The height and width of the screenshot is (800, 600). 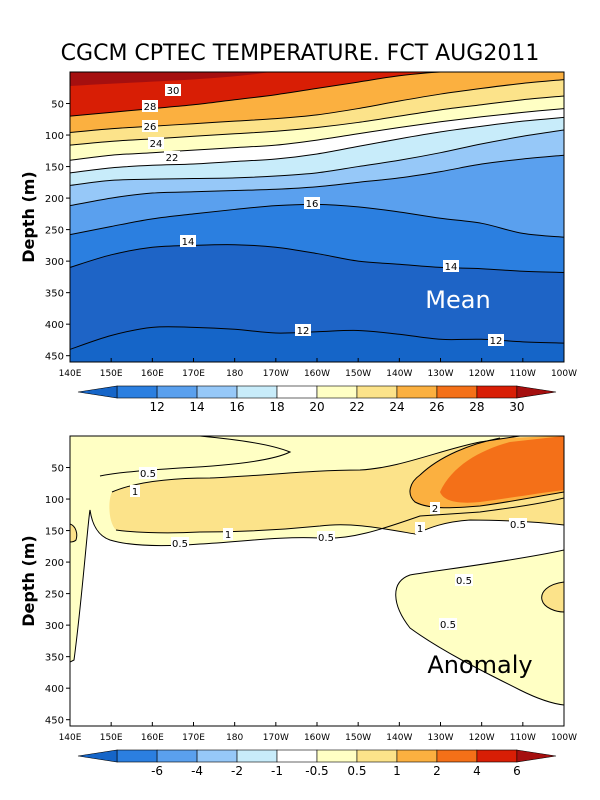 What do you see at coordinates (552, 597) in the screenshot?
I see `anomaly-region-one-right-edge` at bounding box center [552, 597].